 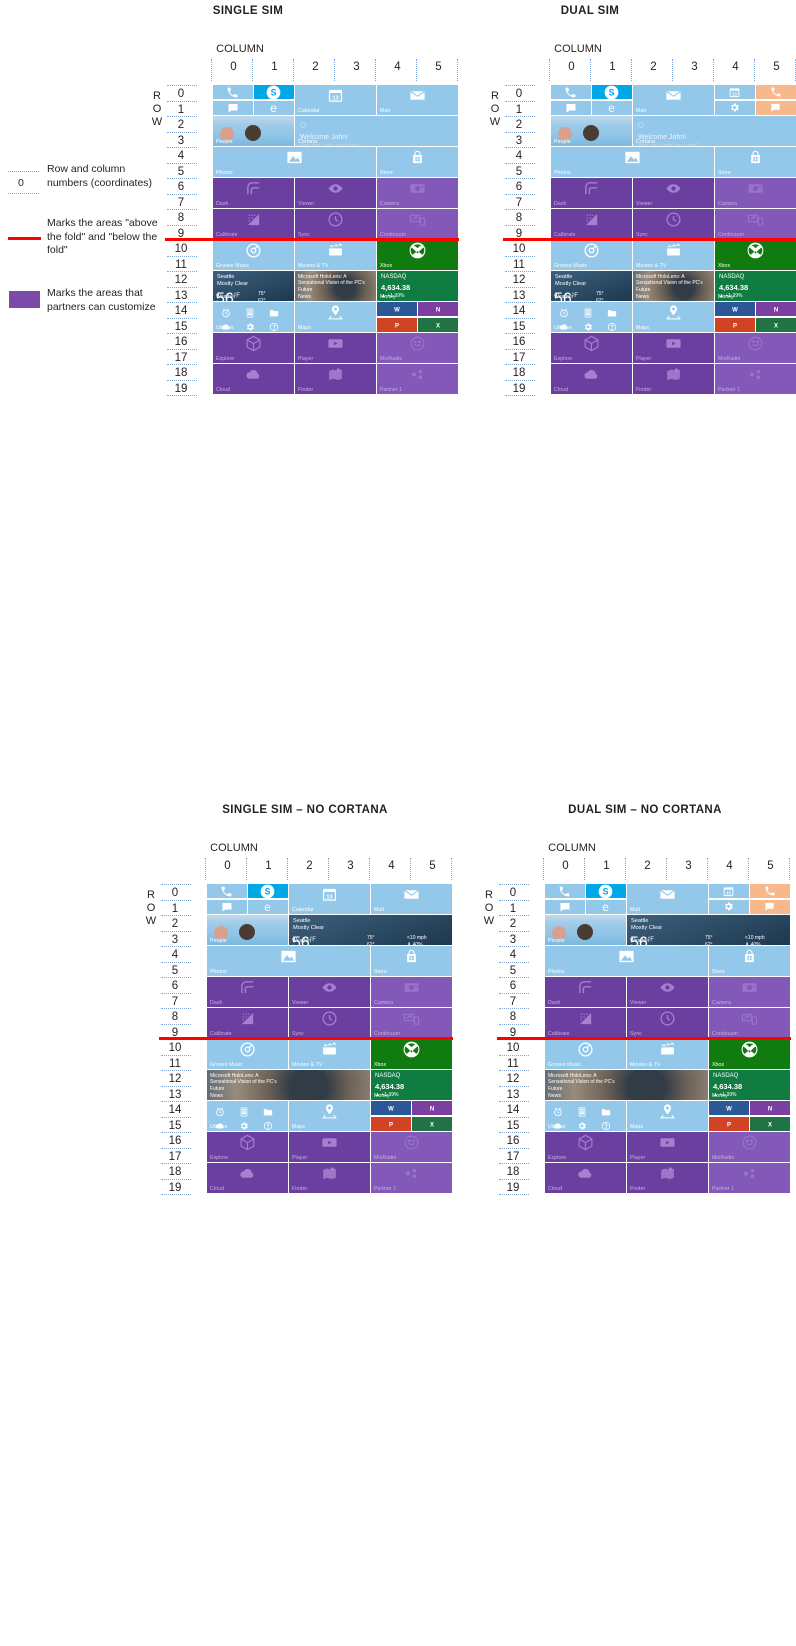 I want to click on tile-phone-sim2, so click(x=776, y=92).